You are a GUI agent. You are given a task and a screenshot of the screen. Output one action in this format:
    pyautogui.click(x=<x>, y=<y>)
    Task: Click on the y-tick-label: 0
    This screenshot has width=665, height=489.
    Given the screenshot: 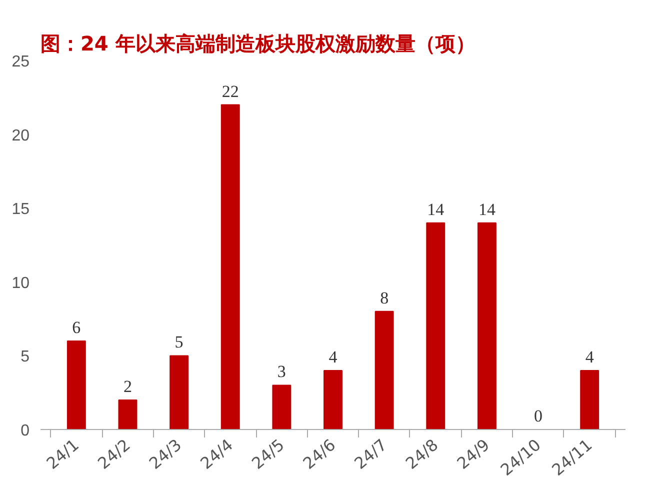 What is the action you would take?
    pyautogui.click(x=25, y=431)
    